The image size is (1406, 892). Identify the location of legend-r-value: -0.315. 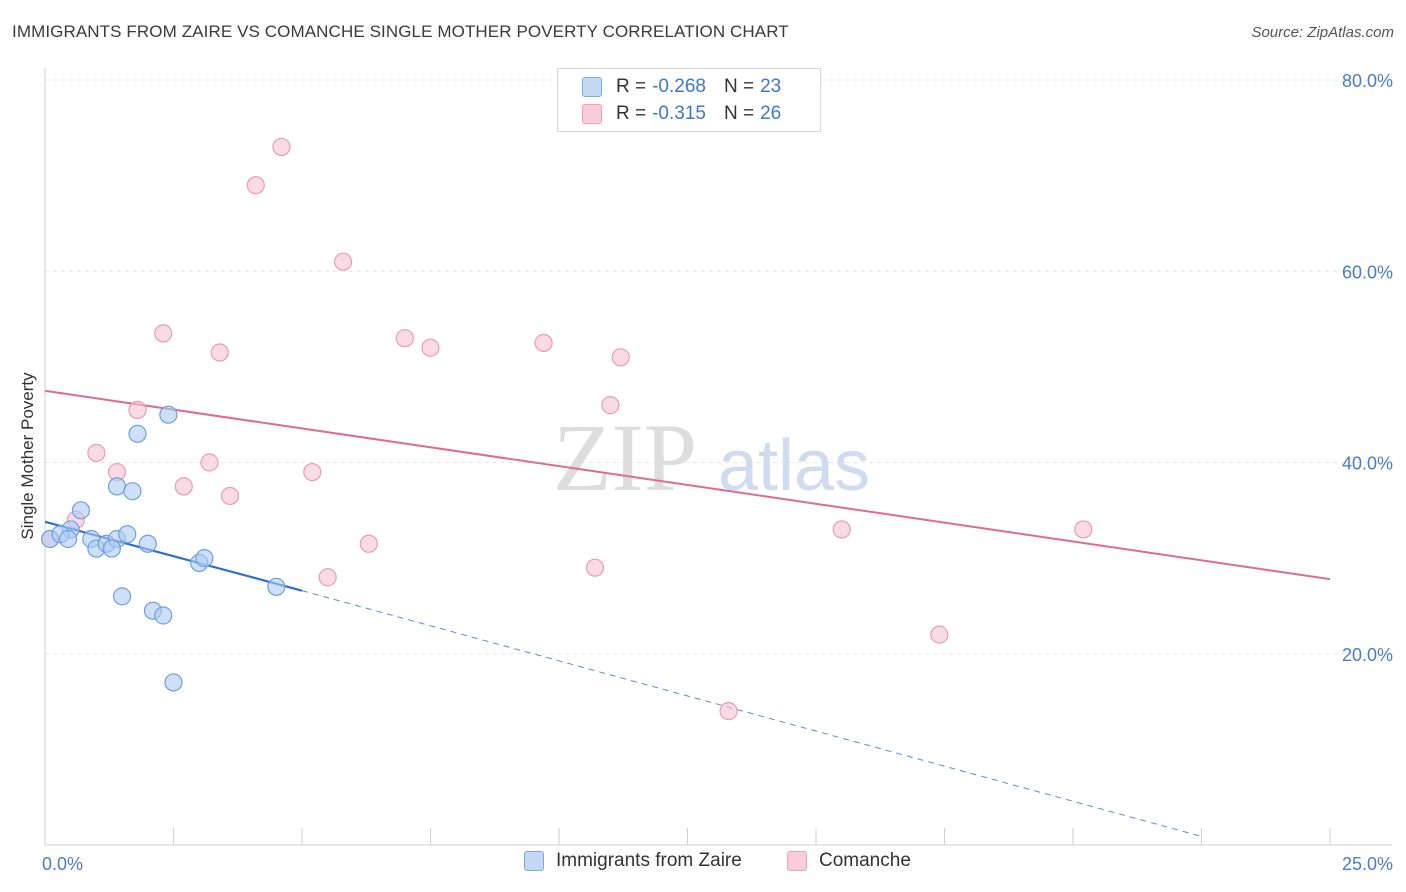
(679, 113).